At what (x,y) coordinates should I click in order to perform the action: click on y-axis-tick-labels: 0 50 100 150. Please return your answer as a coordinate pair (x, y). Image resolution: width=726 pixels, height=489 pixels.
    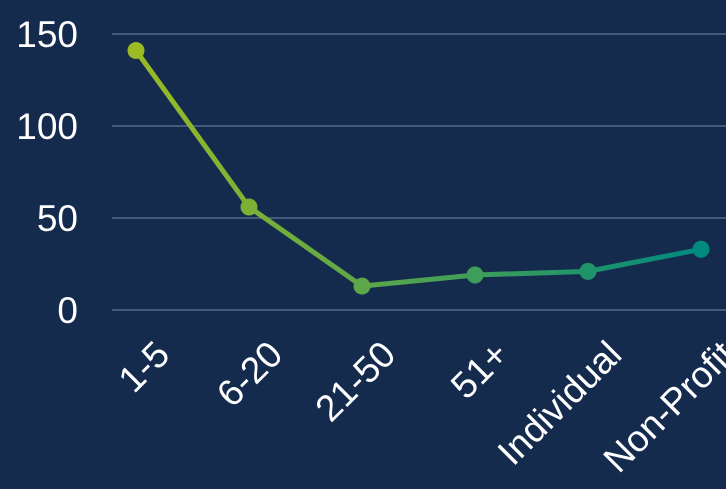
    Looking at the image, I should click on (47, 172).